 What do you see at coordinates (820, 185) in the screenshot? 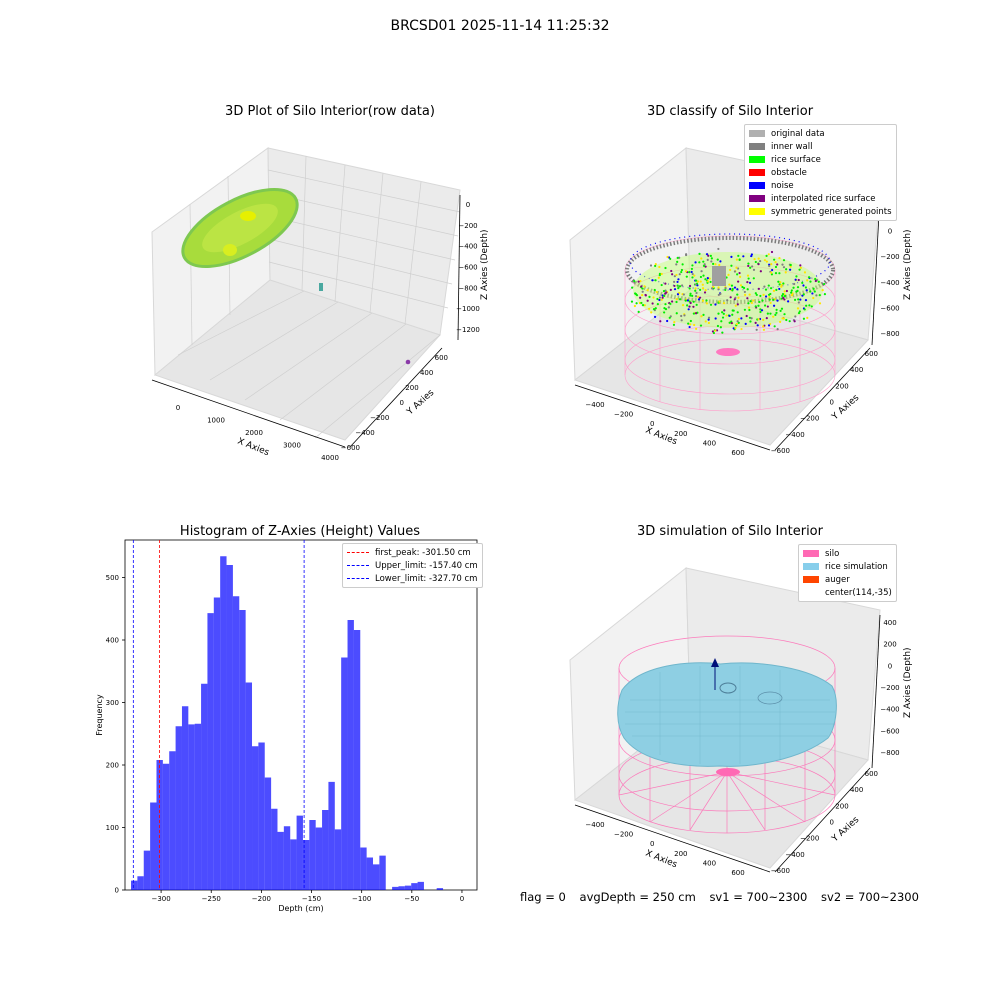
I see `legend-item: noise` at bounding box center [820, 185].